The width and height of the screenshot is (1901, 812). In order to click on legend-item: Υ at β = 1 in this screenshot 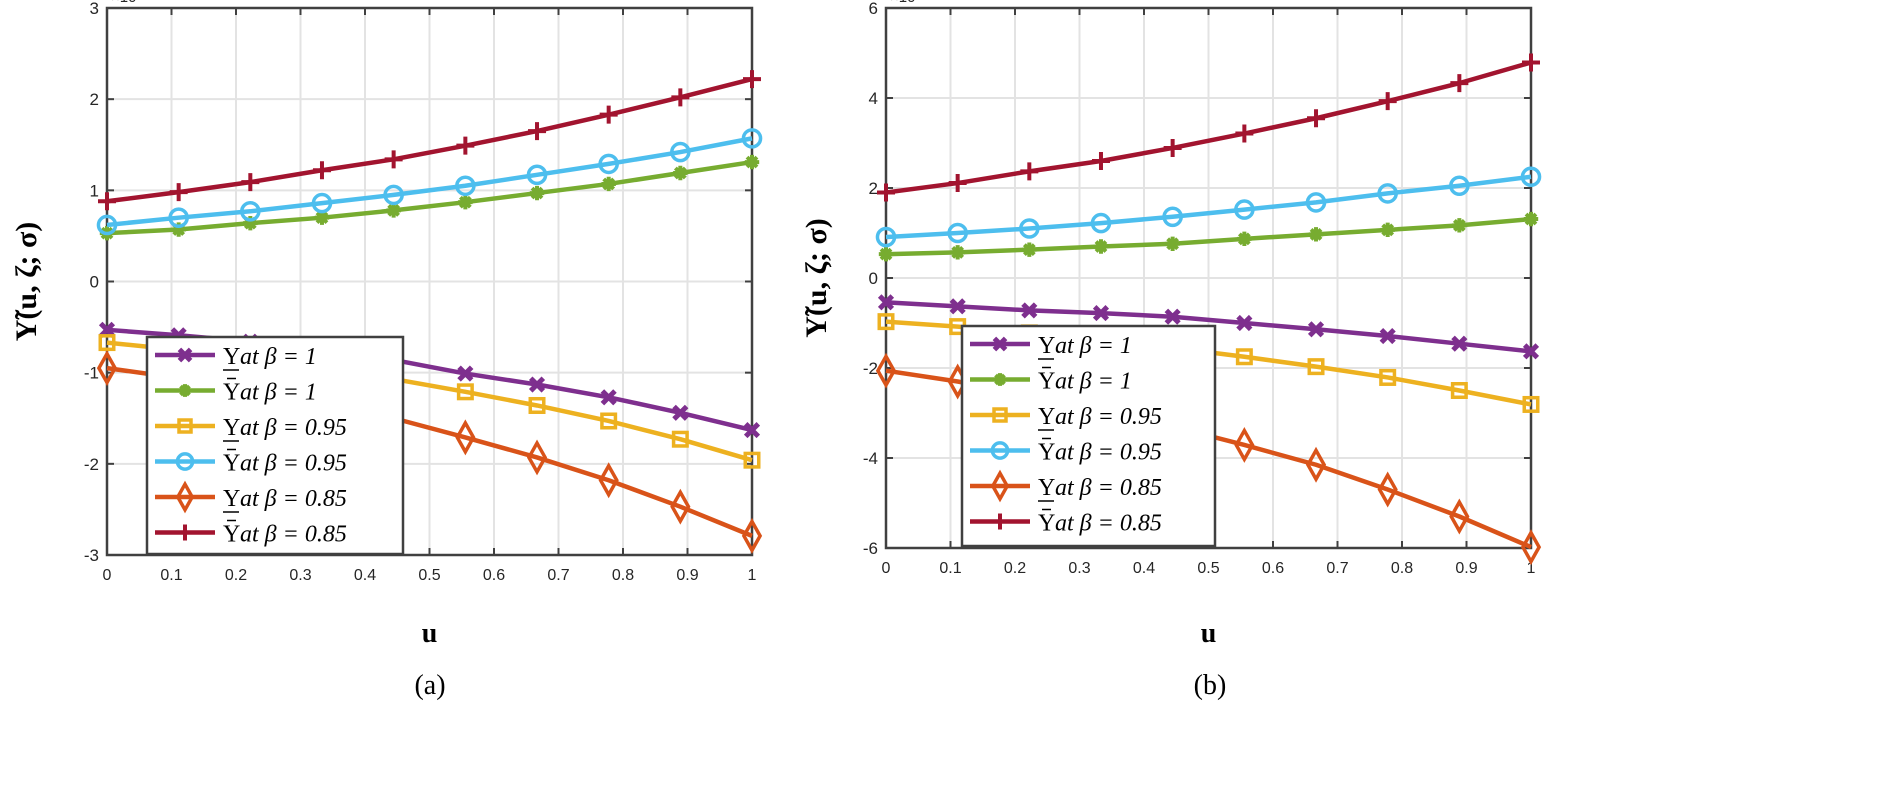, I will do `click(1051, 380)`.